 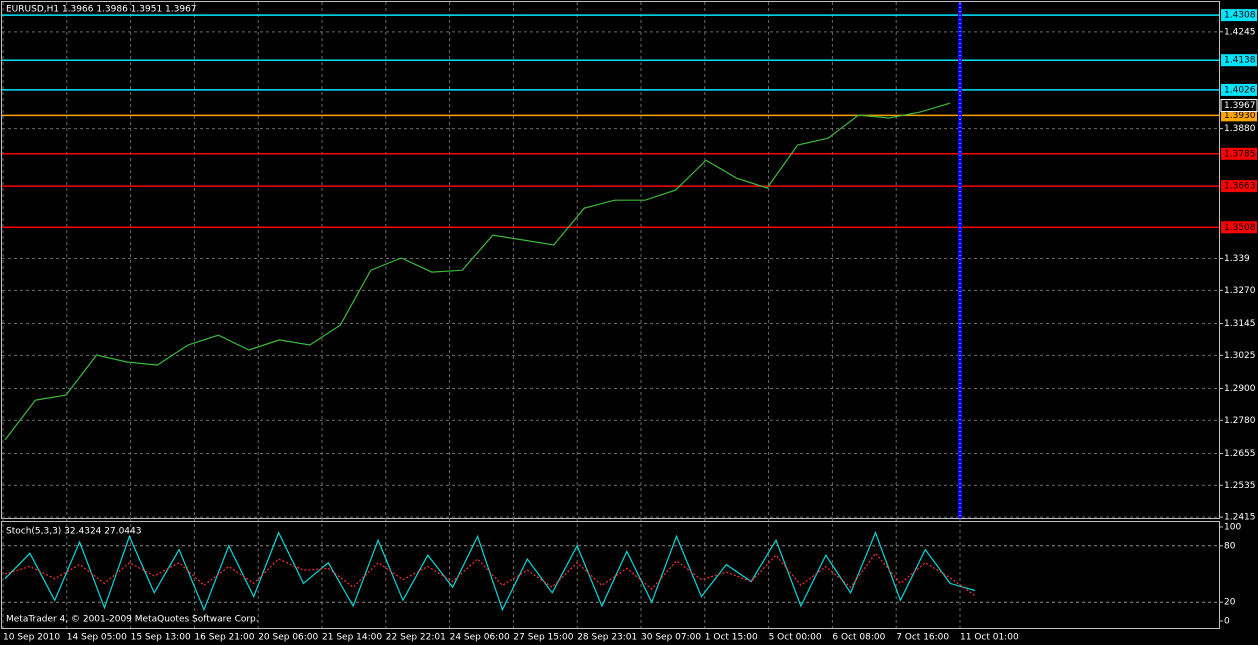 I want to click on y-tick-label: 1.3270, so click(x=1240, y=291).